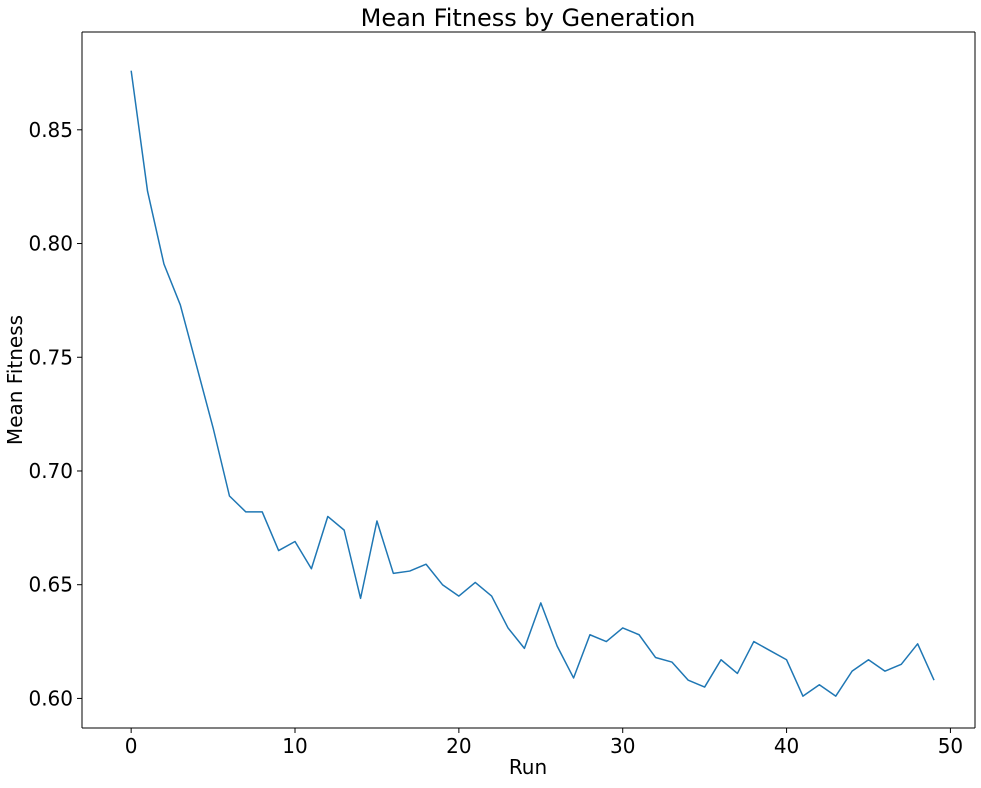 The height and width of the screenshot is (788, 981). I want to click on y-tick-label: 0.80, so click(50, 244).